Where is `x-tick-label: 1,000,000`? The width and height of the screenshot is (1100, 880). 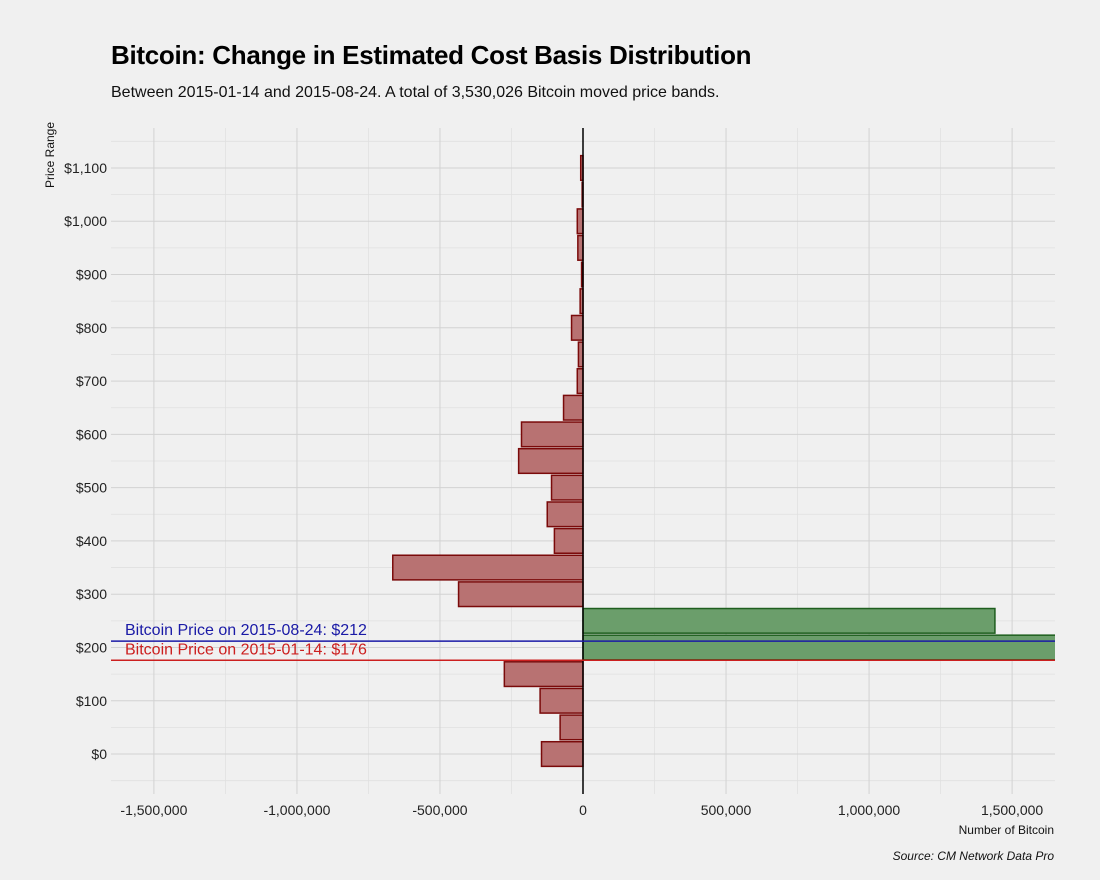 x-tick-label: 1,000,000 is located at coordinates (869, 810).